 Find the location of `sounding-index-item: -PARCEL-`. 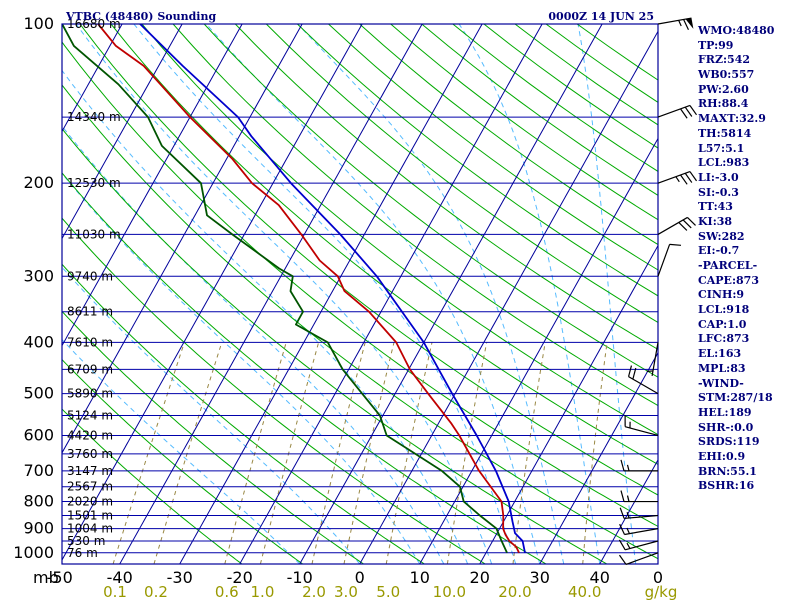

sounding-index-item: -PARCEL- is located at coordinates (728, 265).